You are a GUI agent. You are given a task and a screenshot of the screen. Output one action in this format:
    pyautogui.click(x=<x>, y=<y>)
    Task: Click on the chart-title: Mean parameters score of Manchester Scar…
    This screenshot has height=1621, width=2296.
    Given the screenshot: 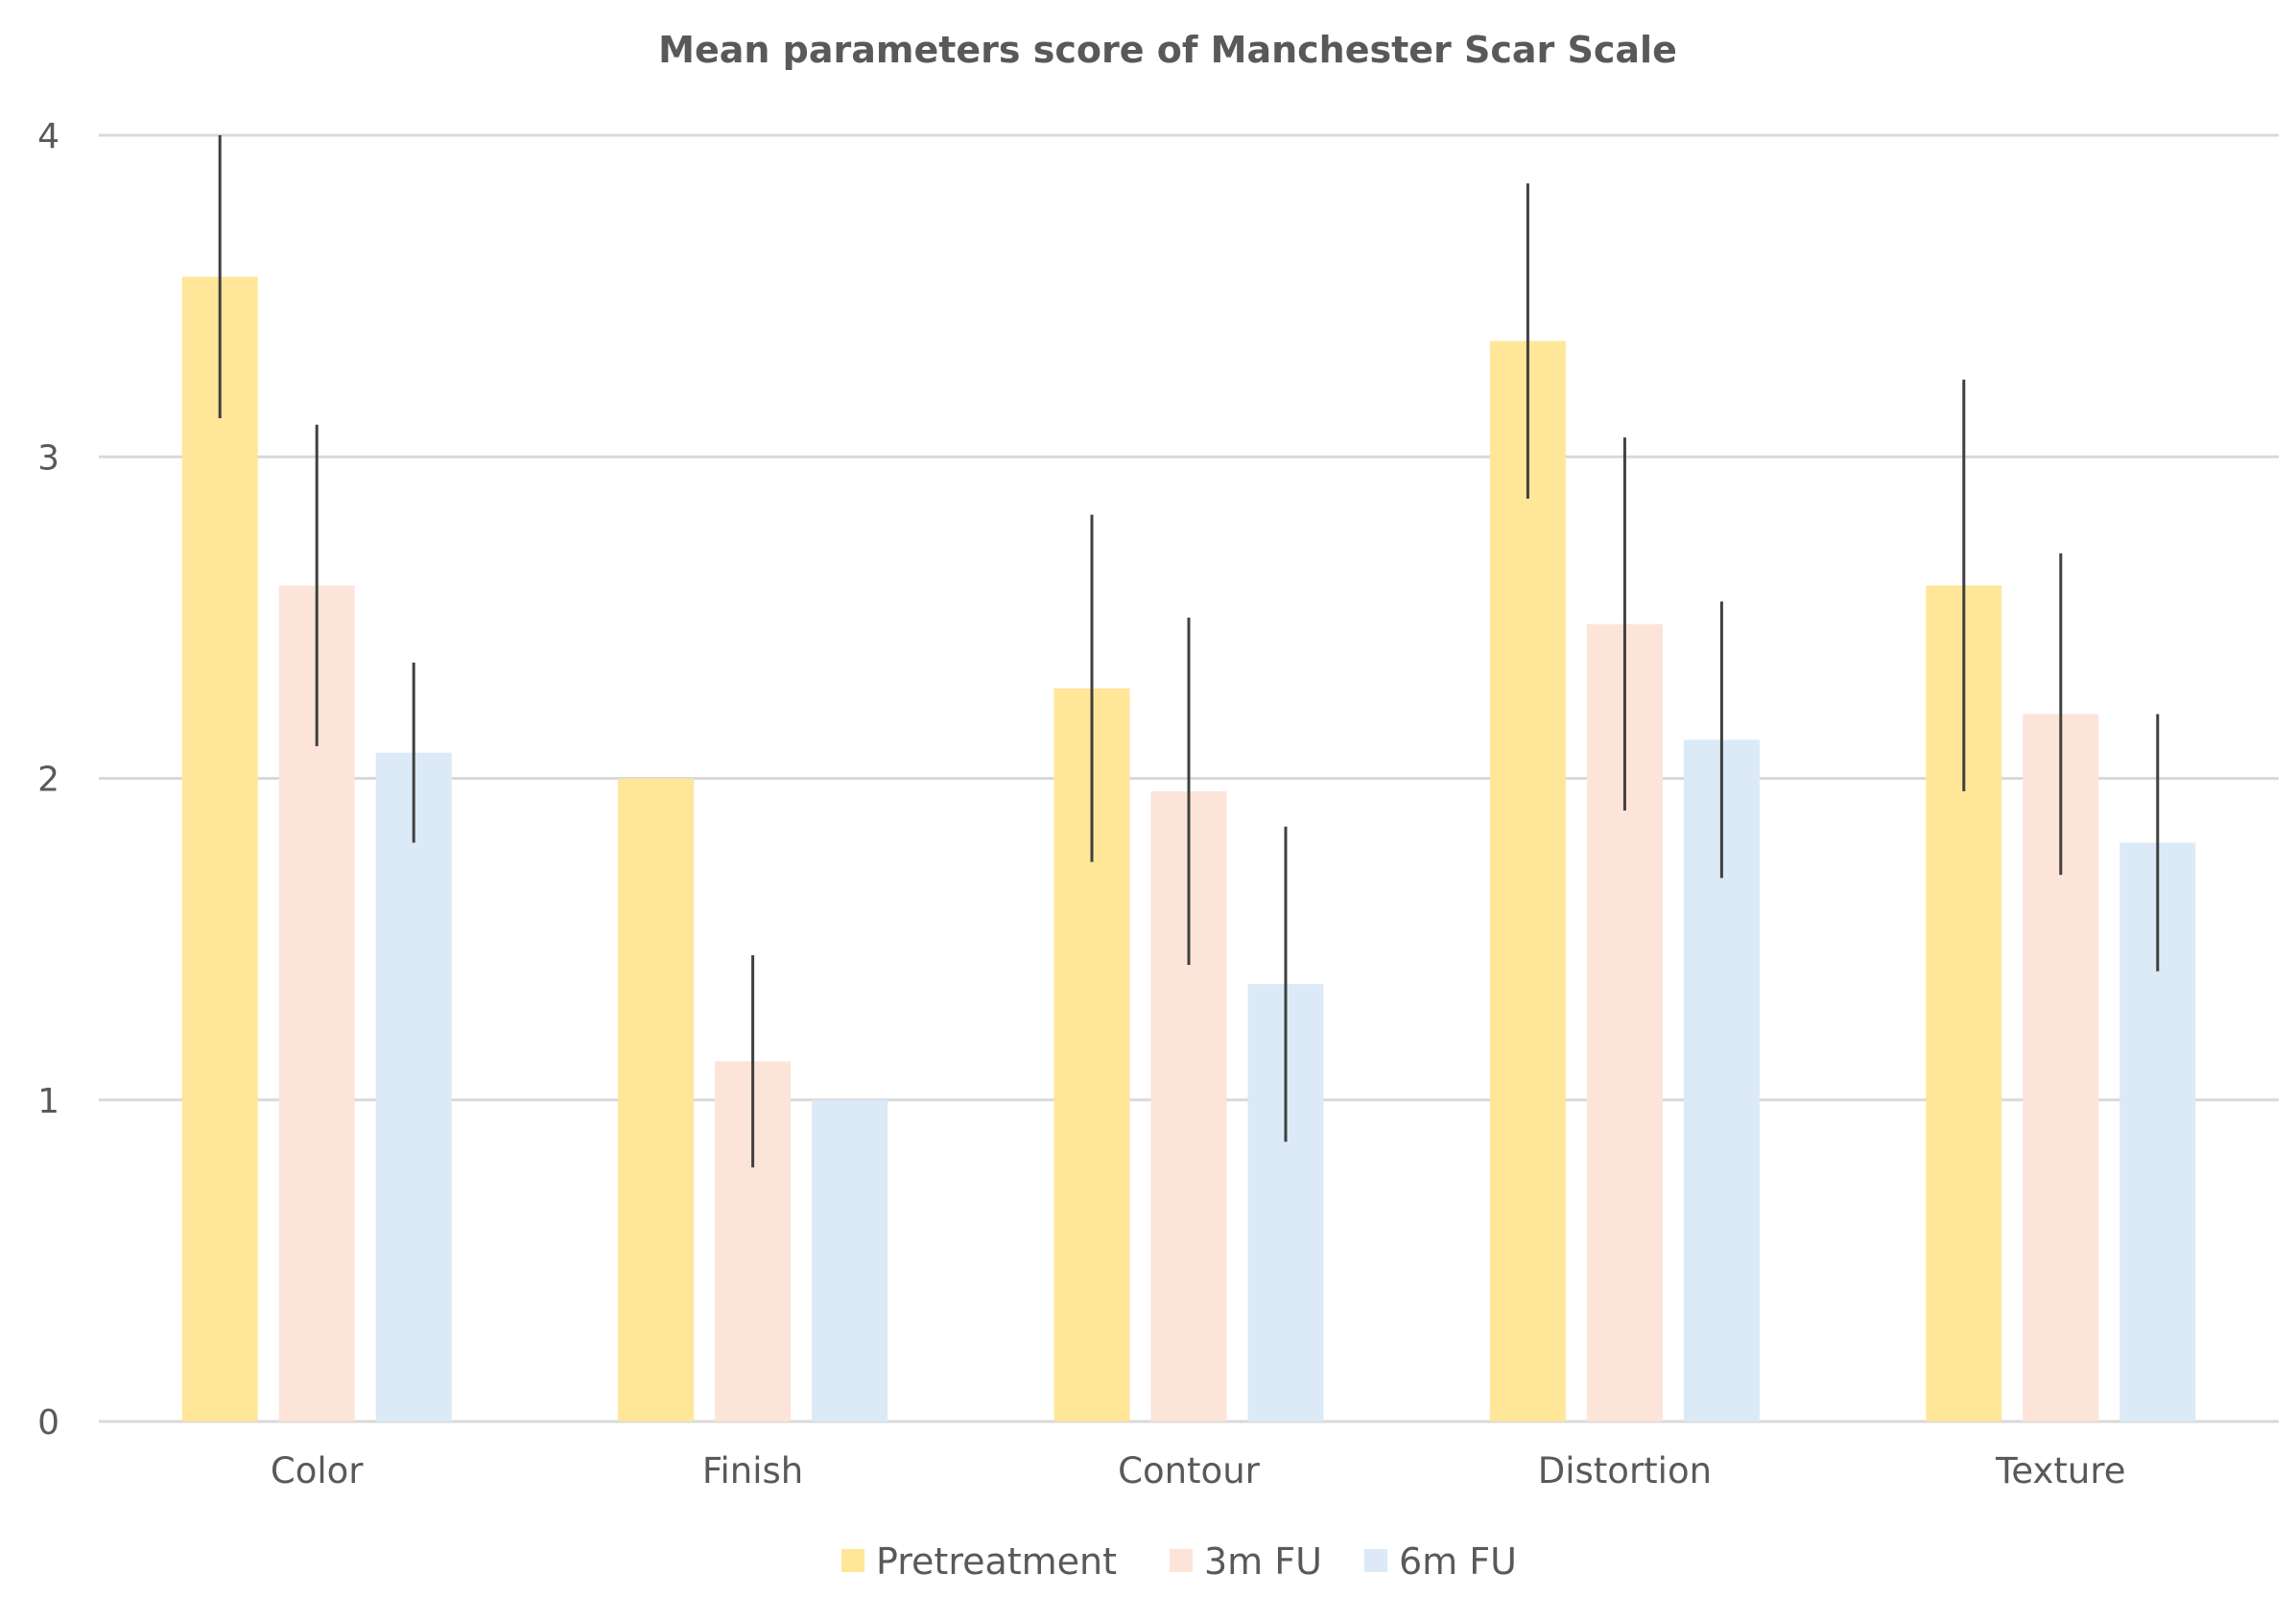 What is the action you would take?
    pyautogui.click(x=1167, y=50)
    